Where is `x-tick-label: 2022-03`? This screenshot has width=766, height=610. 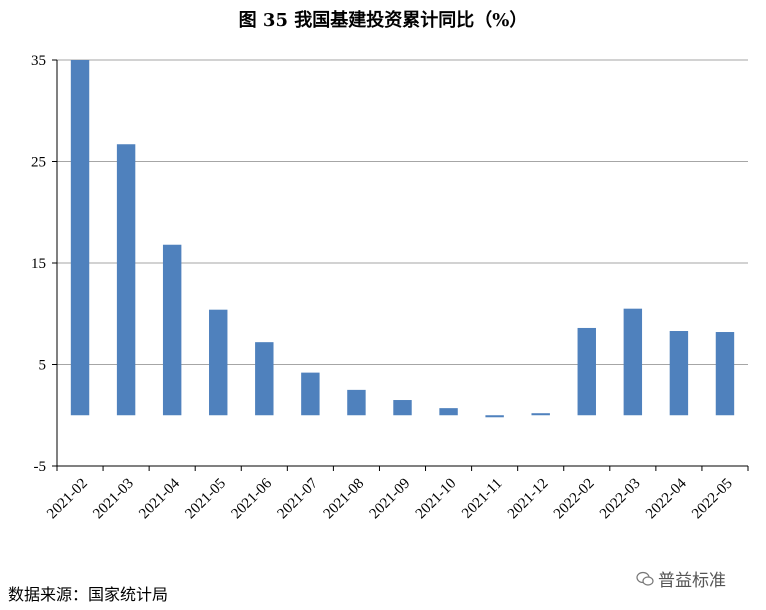
x-tick-label: 2022-03 is located at coordinates (620, 499).